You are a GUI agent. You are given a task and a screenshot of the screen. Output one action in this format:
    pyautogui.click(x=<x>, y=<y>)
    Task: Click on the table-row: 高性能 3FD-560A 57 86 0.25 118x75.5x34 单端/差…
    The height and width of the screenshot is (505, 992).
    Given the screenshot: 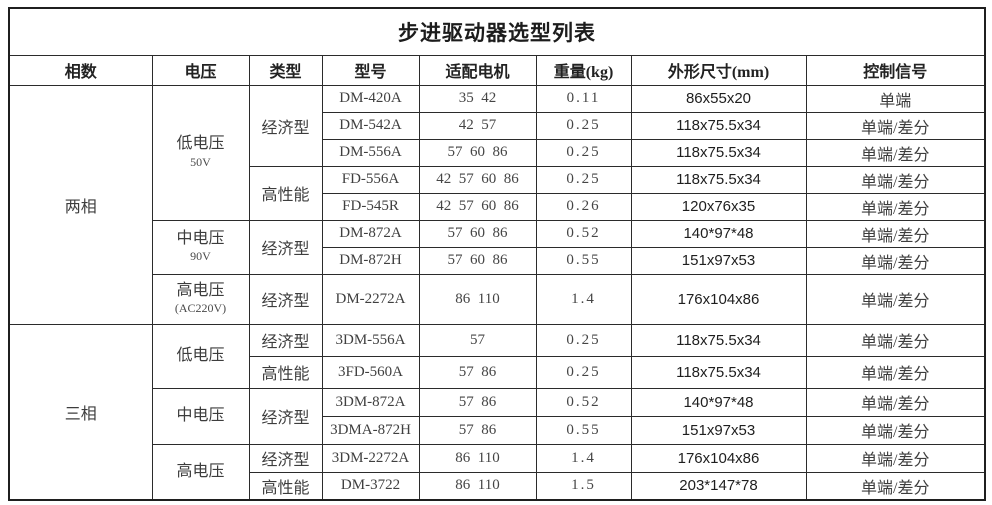 What is the action you would take?
    pyautogui.click(x=497, y=372)
    